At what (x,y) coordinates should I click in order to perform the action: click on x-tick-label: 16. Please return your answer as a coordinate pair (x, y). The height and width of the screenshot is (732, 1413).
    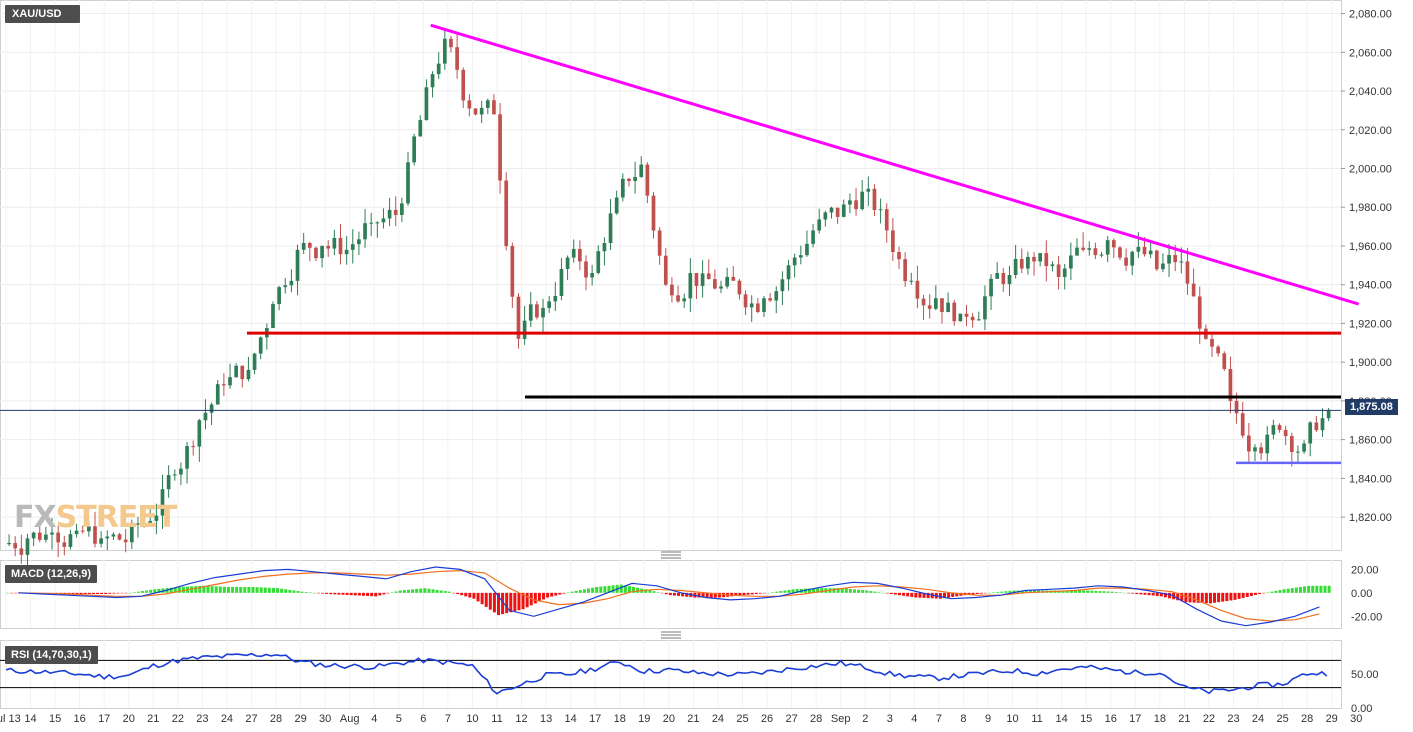
    Looking at the image, I should click on (80, 719).